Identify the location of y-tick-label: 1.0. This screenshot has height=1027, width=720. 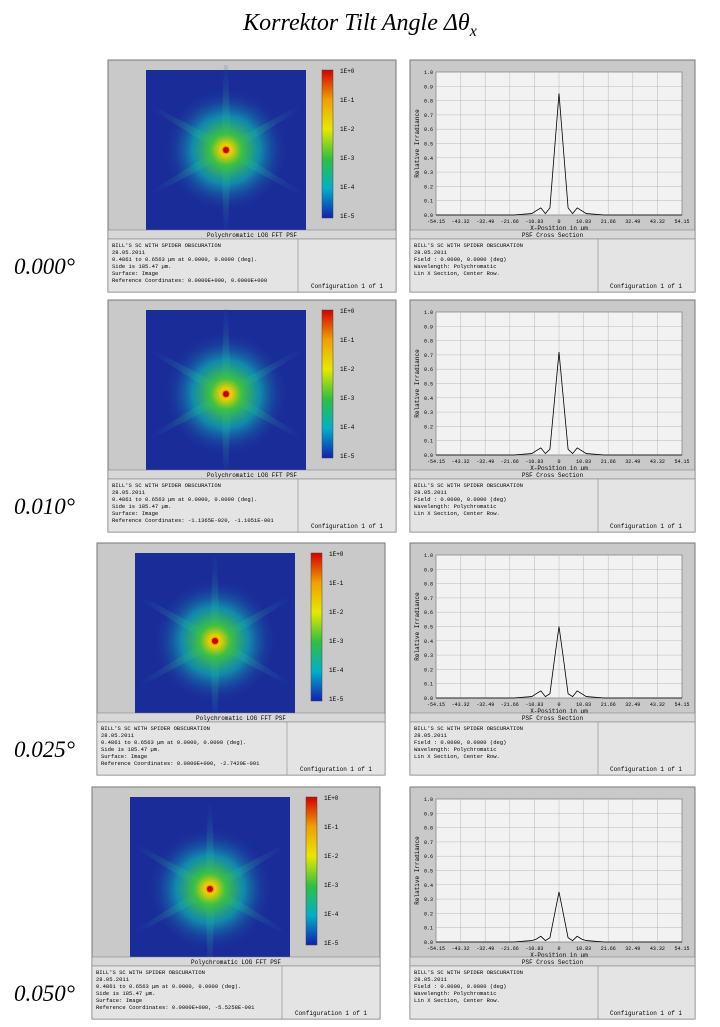
(428, 73).